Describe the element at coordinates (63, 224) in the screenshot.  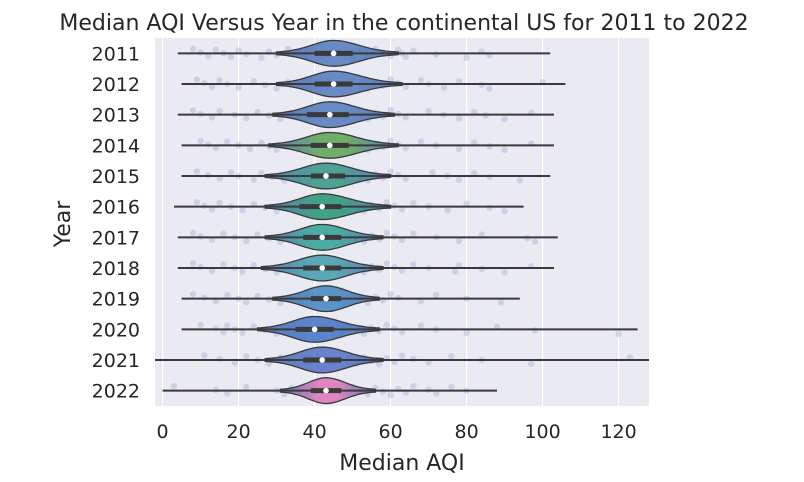
I see `y-axis-label: Year` at that location.